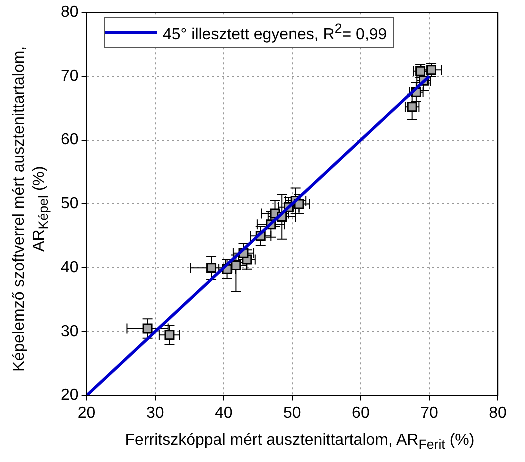 The height and width of the screenshot is (462, 525). I want to click on x-tick-label: 60, so click(361, 413).